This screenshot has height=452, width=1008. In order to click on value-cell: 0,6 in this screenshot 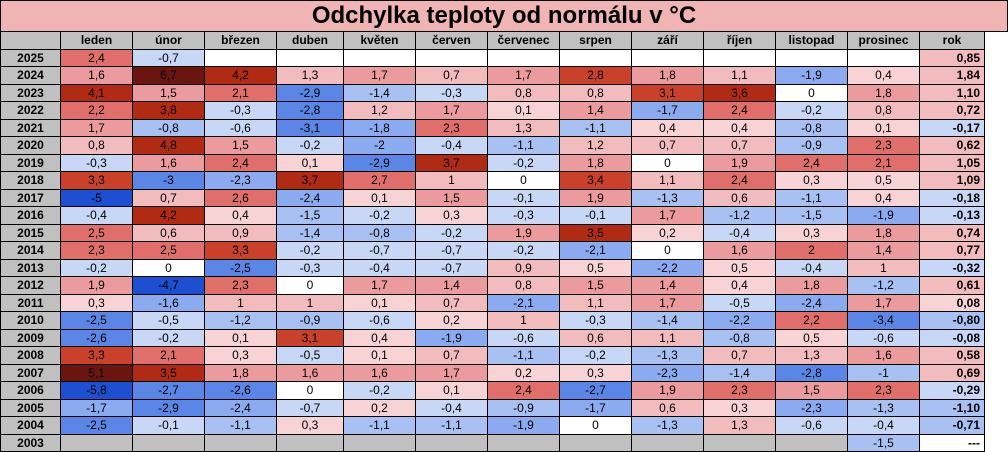, I will do `click(168, 232)`.